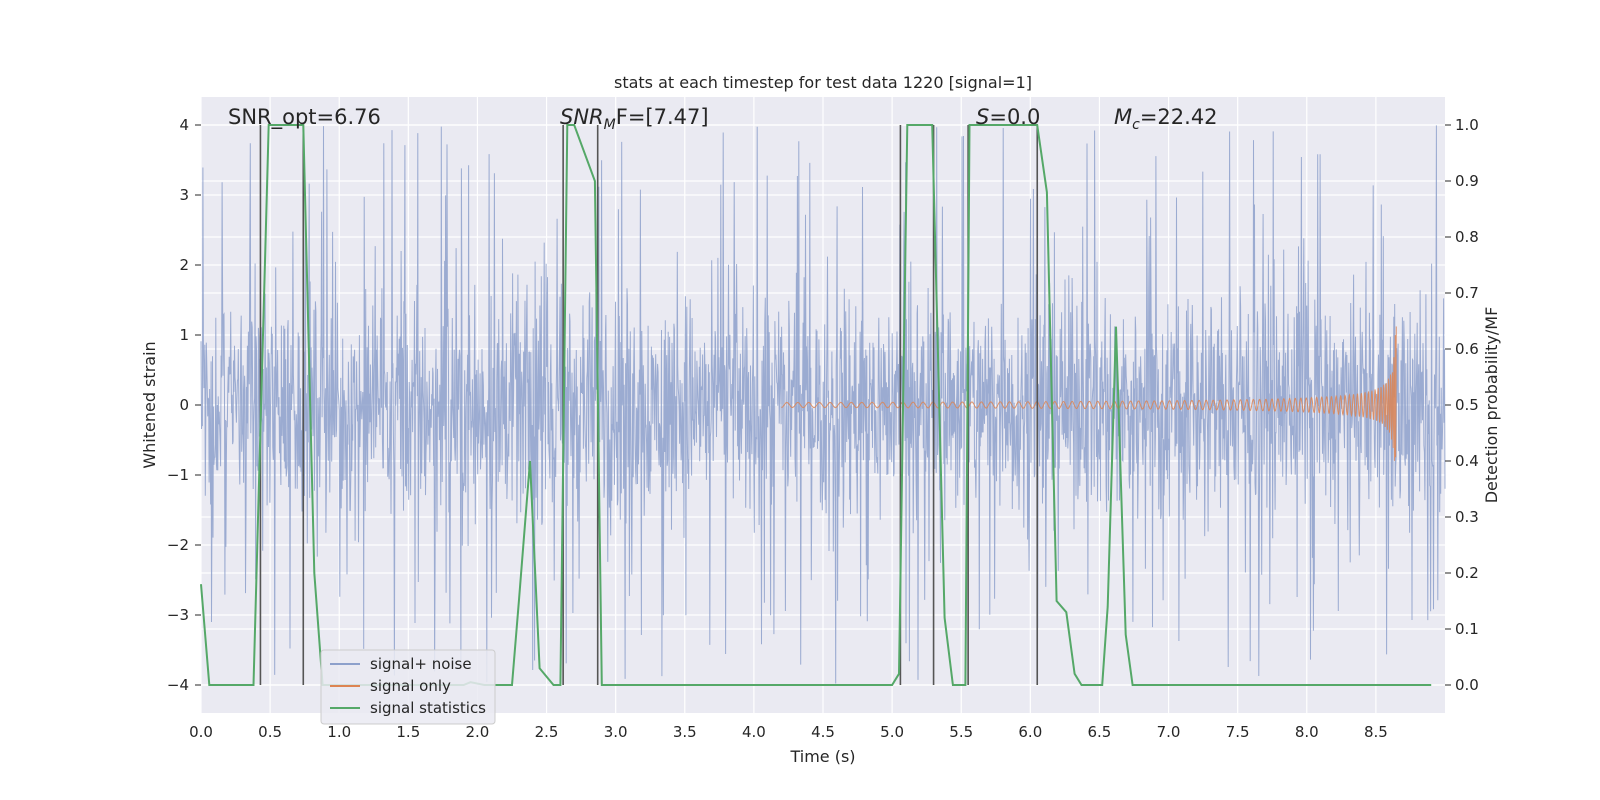  Describe the element at coordinates (1136, 125) in the screenshot. I see `annotation-mc-sub: c` at that location.